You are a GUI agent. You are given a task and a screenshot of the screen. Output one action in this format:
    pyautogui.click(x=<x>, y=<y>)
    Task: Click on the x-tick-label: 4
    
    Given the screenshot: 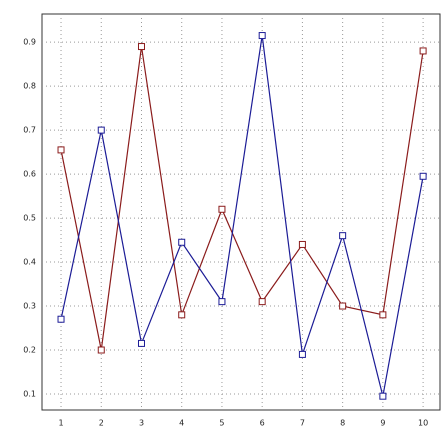 What is the action you would take?
    pyautogui.click(x=181, y=423)
    